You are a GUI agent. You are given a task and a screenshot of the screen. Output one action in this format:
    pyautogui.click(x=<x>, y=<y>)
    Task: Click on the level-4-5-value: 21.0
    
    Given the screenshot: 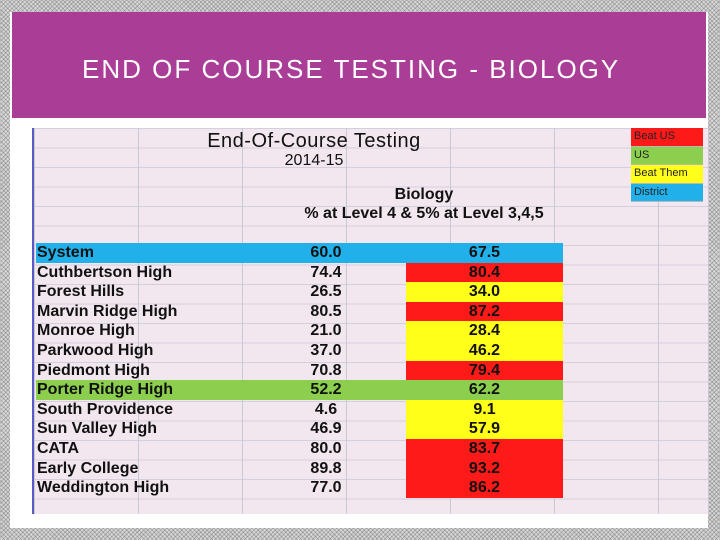 What is the action you would take?
    pyautogui.click(x=326, y=331)
    